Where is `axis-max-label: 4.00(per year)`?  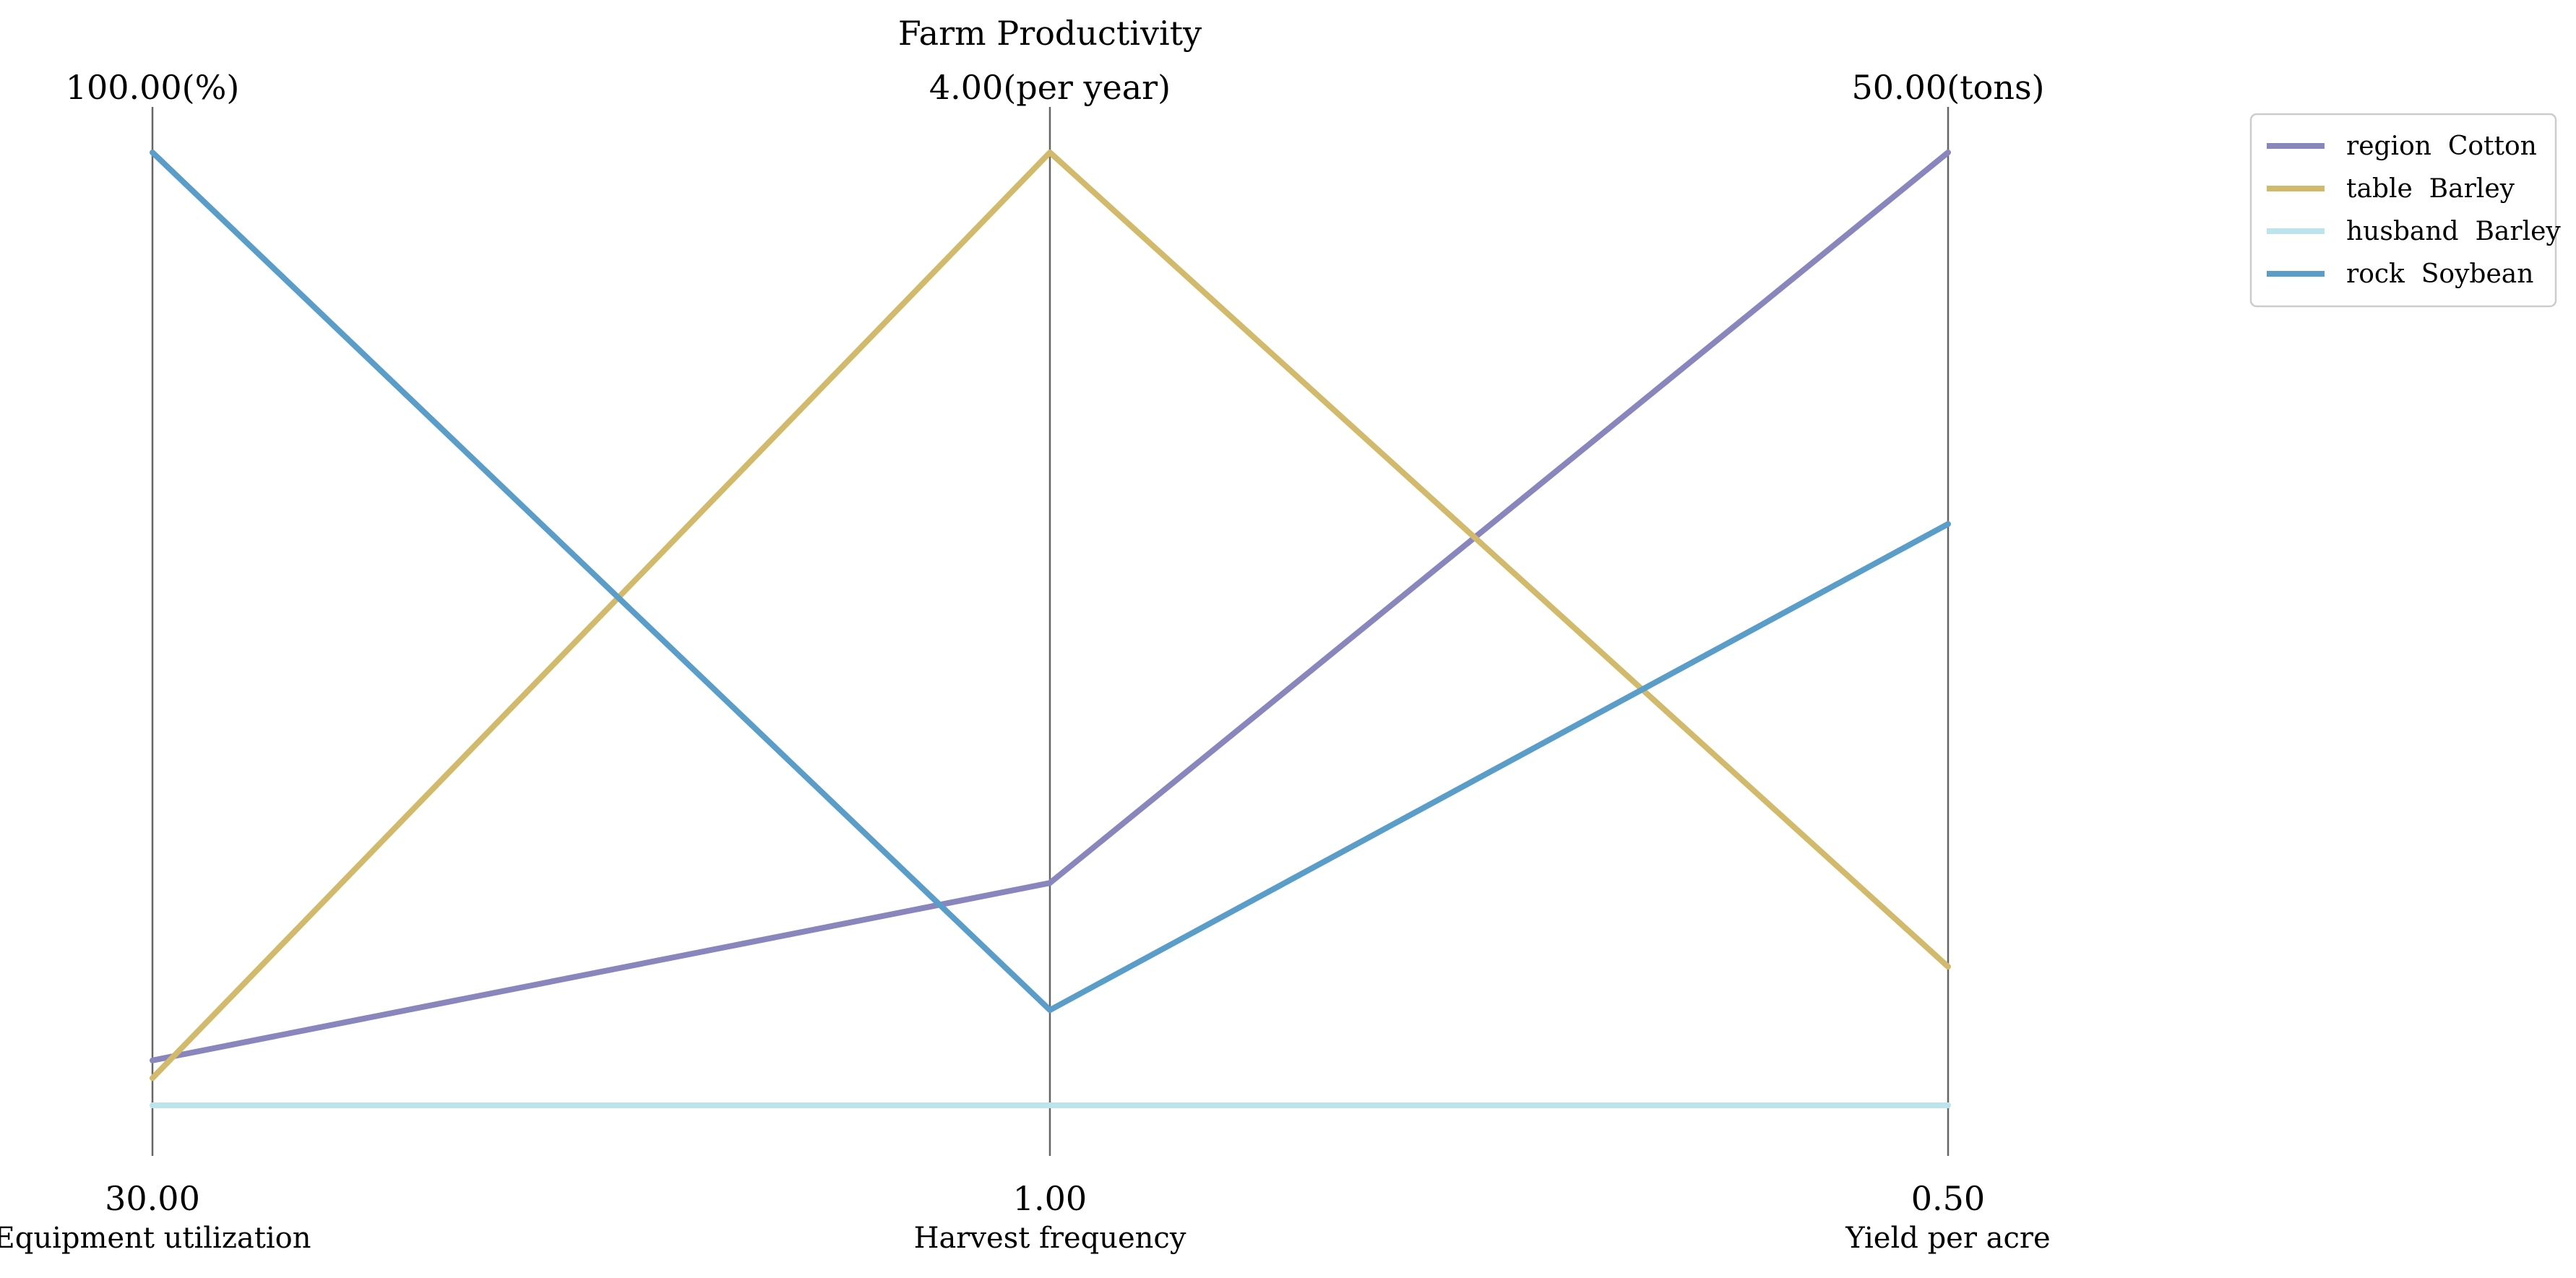 axis-max-label: 4.00(per year) is located at coordinates (1050, 87).